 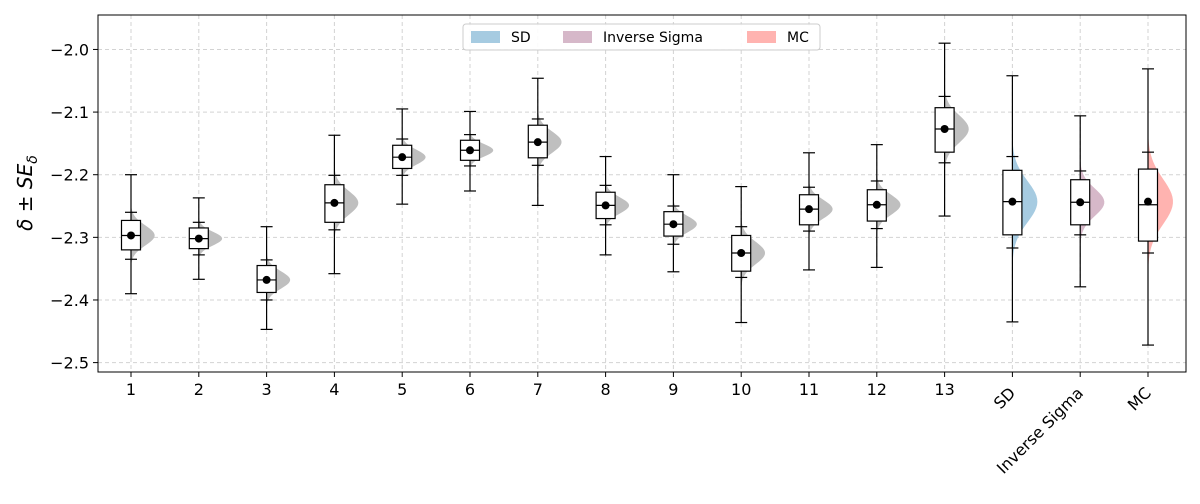 What do you see at coordinates (1004, 397) in the screenshot?
I see `x-tick-label: SD` at bounding box center [1004, 397].